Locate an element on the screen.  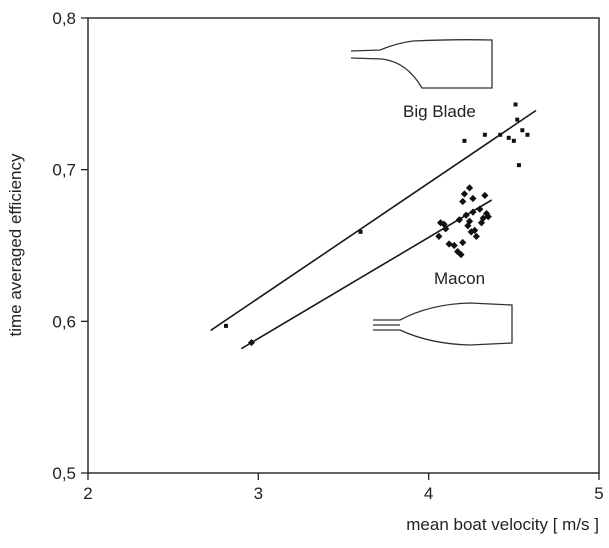
big-blade-icon is located at coordinates (421, 64).